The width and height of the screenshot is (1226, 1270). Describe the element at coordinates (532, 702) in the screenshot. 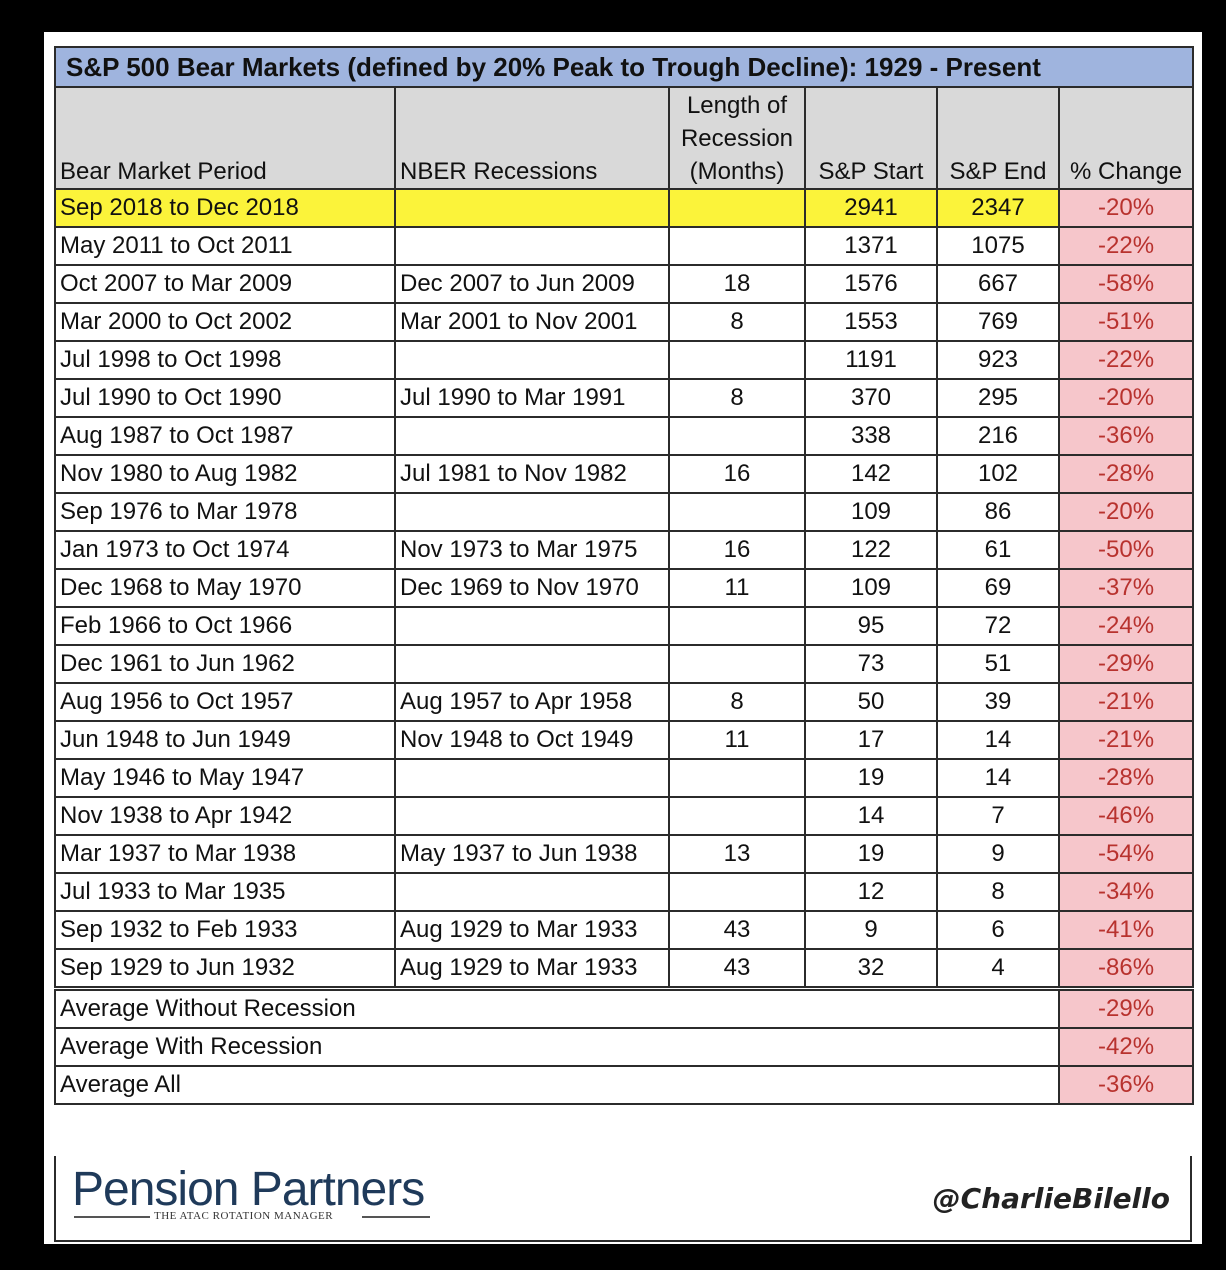

I see `cell-nber: Aug 1957 to Apr 1958` at that location.